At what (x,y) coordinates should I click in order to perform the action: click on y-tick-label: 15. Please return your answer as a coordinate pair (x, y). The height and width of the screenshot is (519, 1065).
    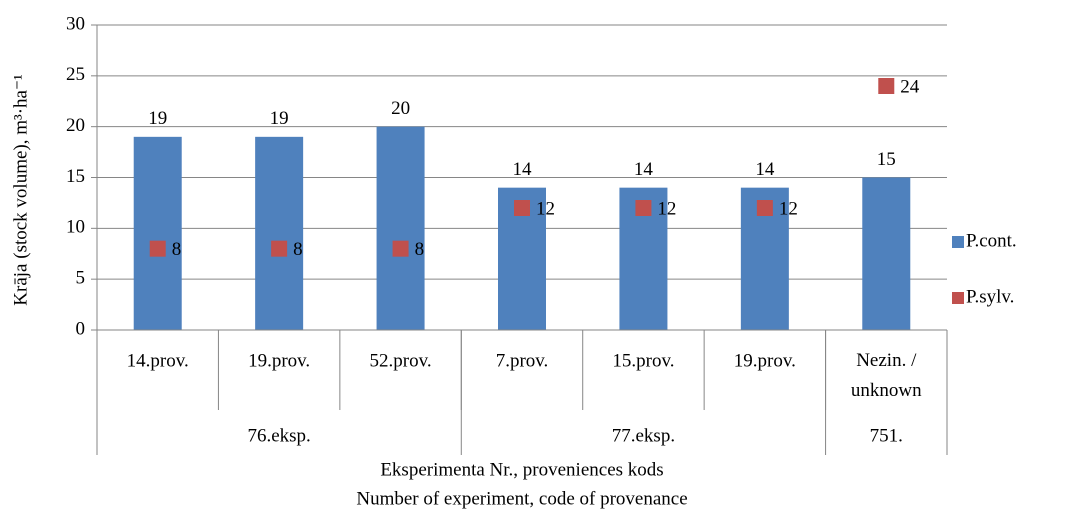
    Looking at the image, I should click on (75, 176).